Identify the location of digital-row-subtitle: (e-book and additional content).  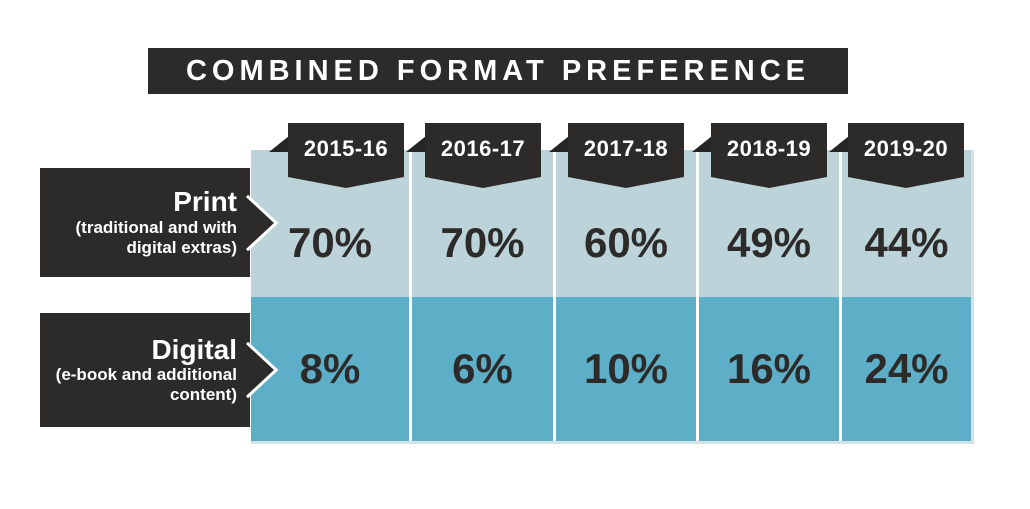
(146, 385).